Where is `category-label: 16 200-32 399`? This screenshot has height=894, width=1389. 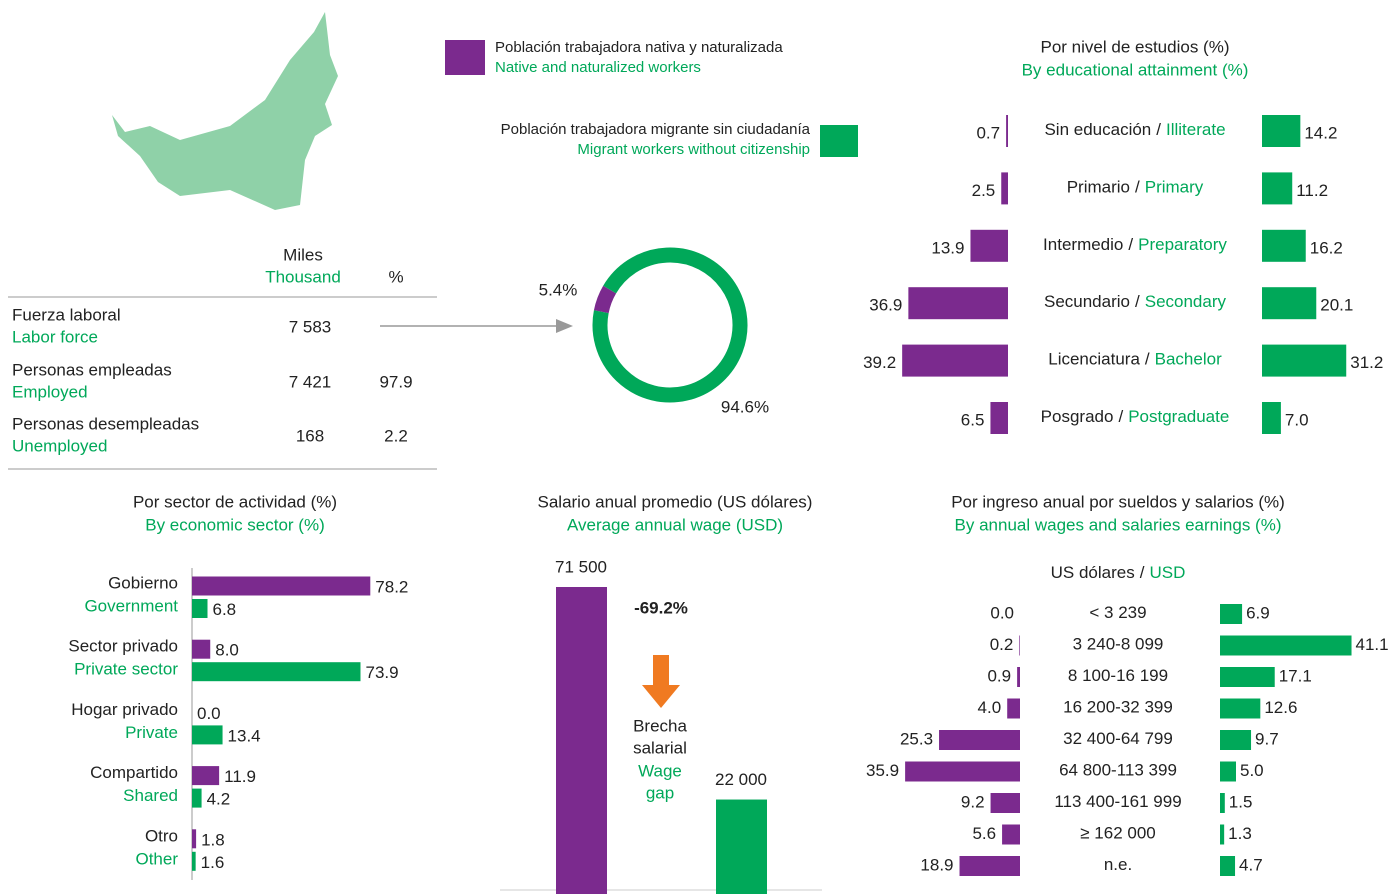
category-label: 16 200-32 399 is located at coordinates (1118, 707).